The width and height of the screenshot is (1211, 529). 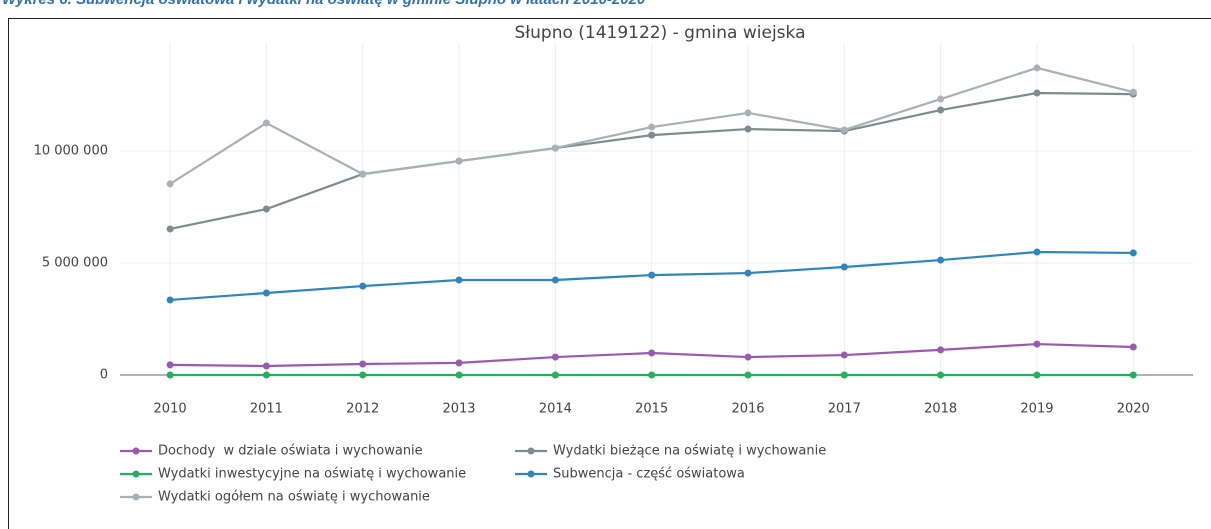 I want to click on x-tick-label: 2015, so click(x=651, y=409).